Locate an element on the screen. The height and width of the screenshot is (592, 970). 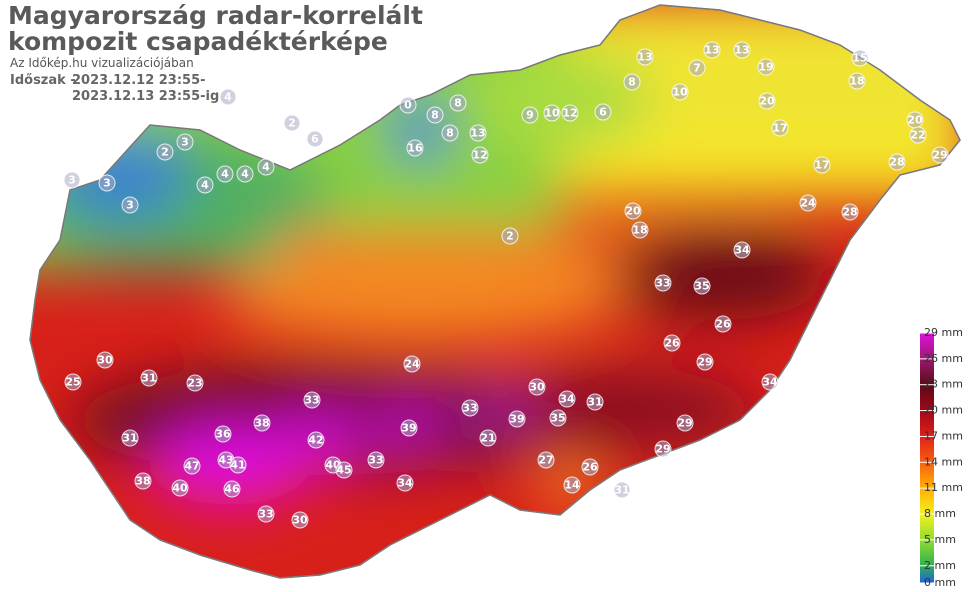
station-value: 35 is located at coordinates (557, 418).